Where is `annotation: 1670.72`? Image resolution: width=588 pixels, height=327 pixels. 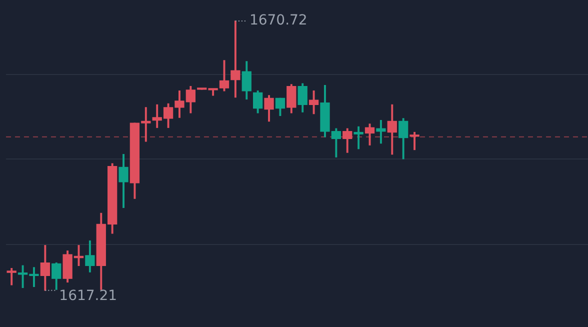 annotation: 1670.72 is located at coordinates (278, 20).